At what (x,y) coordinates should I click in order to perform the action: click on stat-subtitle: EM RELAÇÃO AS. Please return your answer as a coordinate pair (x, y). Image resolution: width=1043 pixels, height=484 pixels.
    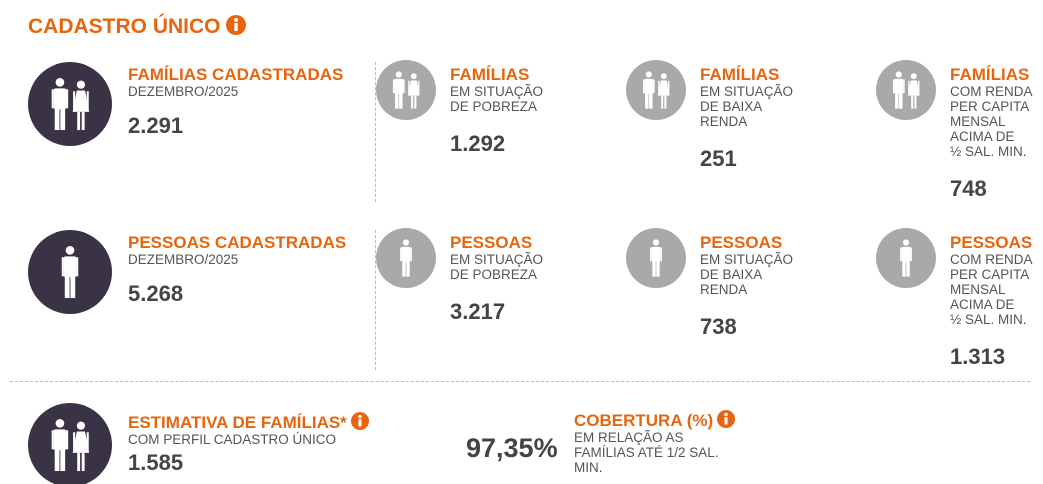
    Looking at the image, I should click on (629, 437).